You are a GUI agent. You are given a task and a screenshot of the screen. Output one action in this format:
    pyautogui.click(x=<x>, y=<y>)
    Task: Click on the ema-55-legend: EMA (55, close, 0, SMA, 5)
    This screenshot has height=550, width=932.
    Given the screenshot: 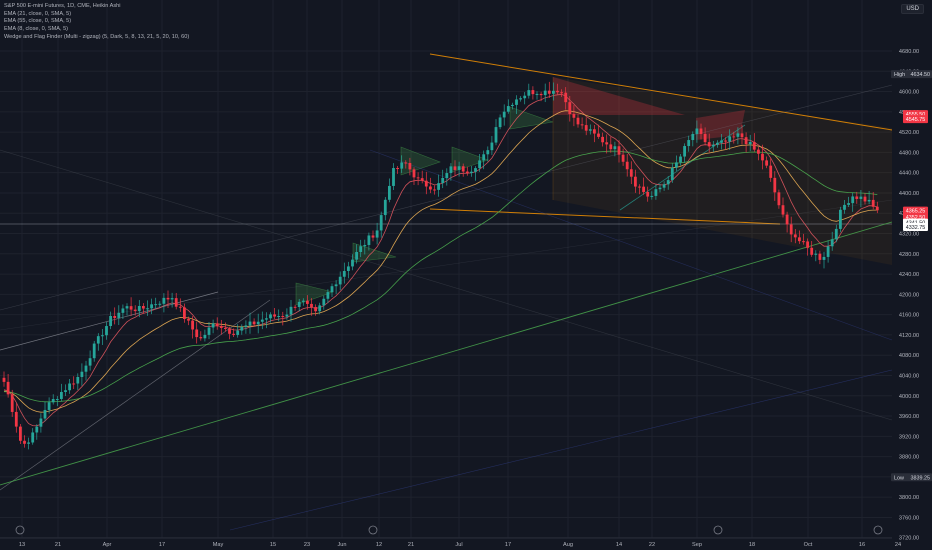 What is the action you would take?
    pyautogui.click(x=38, y=21)
    